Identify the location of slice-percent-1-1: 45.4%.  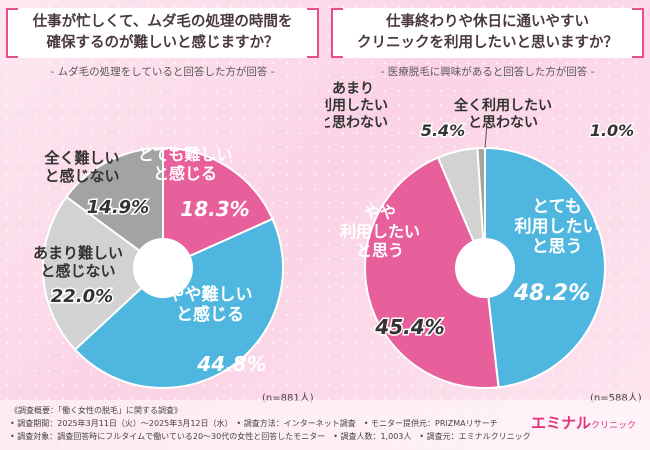
(409, 327).